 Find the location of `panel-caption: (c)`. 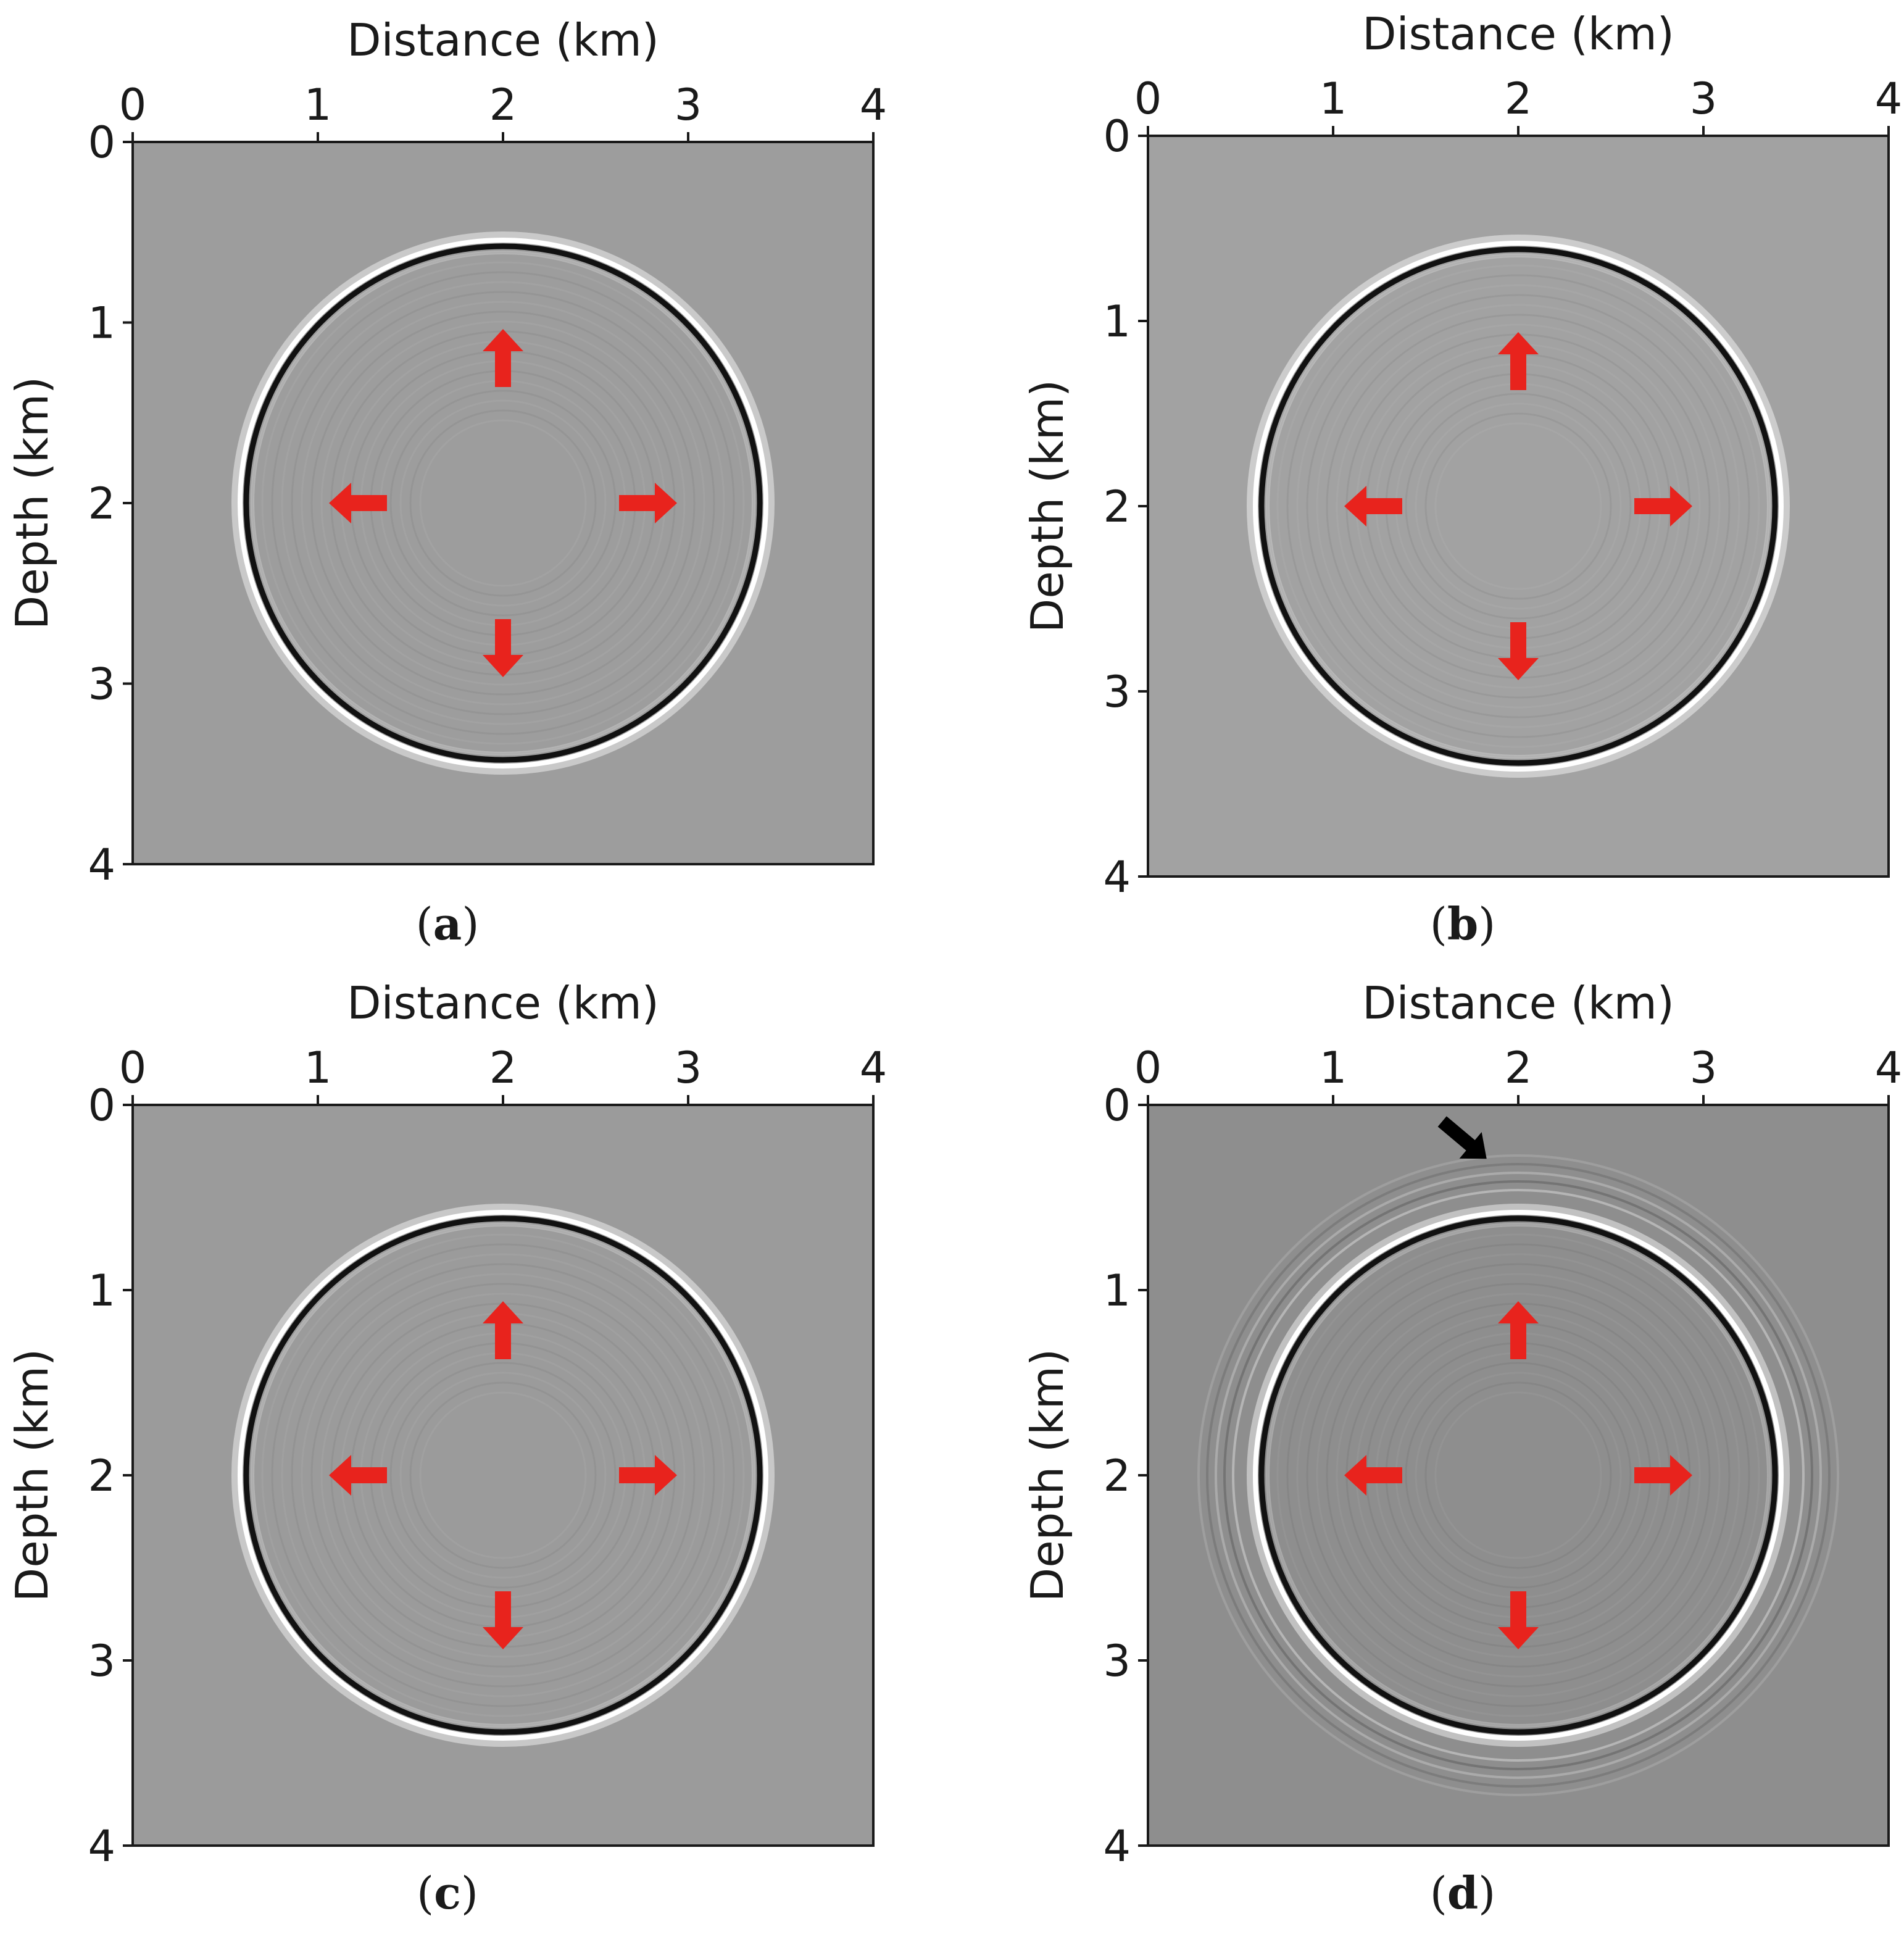

panel-caption: (c) is located at coordinates (447, 1893).